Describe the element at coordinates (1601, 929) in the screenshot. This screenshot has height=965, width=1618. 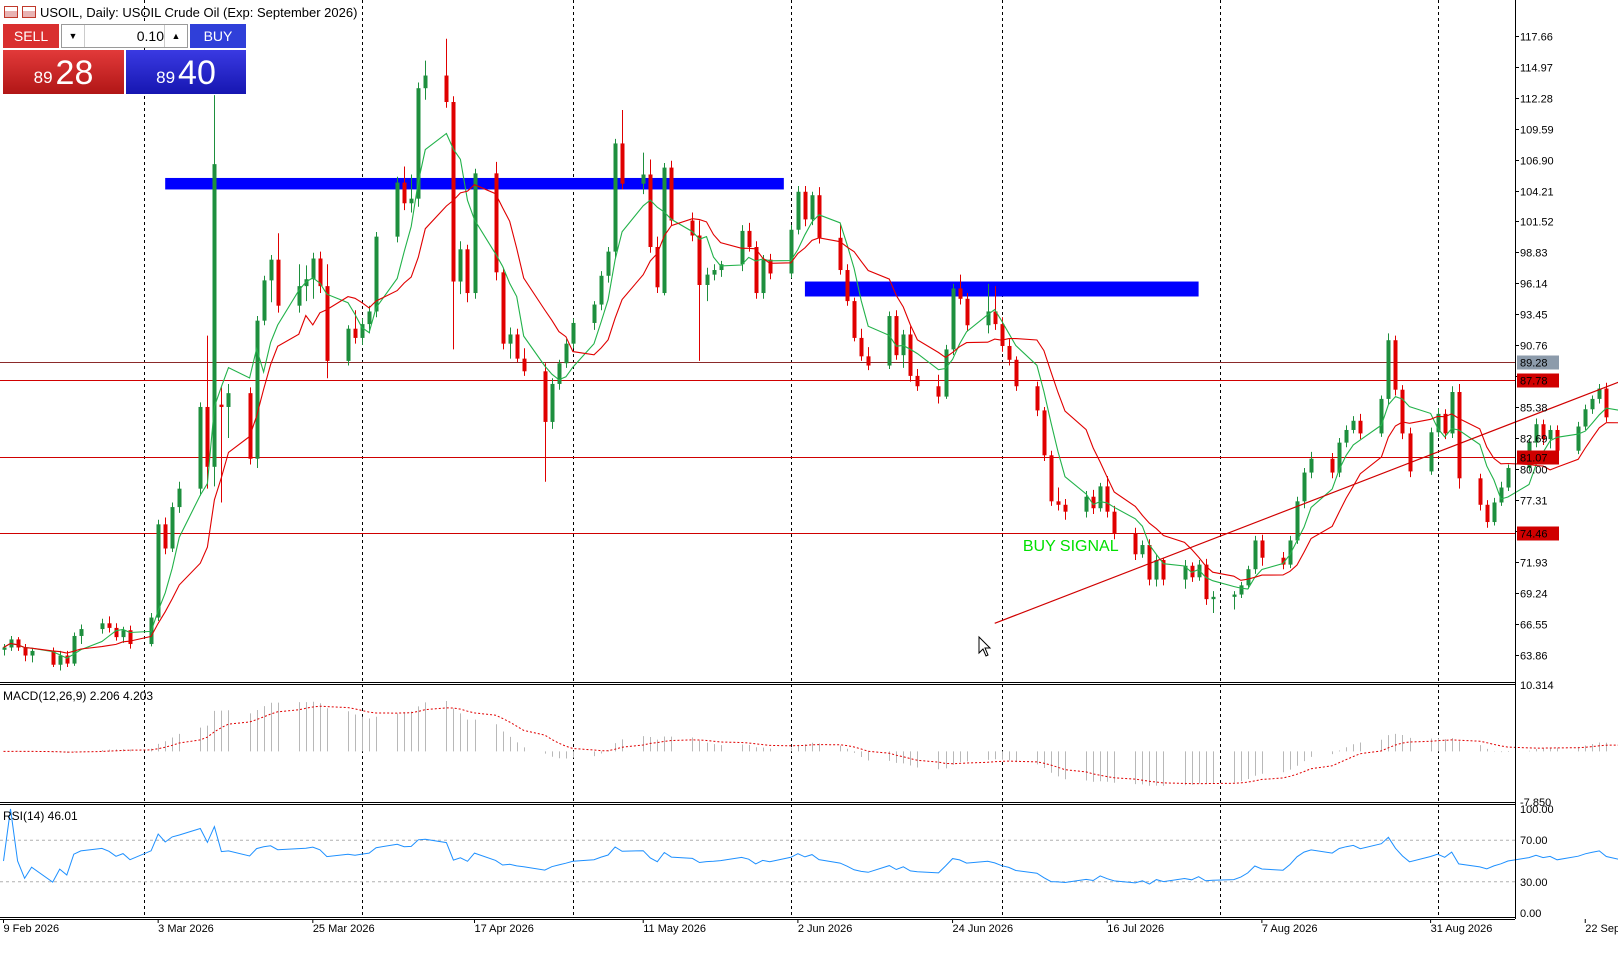
I see `date-tick-label: 22 Sep 2026` at that location.